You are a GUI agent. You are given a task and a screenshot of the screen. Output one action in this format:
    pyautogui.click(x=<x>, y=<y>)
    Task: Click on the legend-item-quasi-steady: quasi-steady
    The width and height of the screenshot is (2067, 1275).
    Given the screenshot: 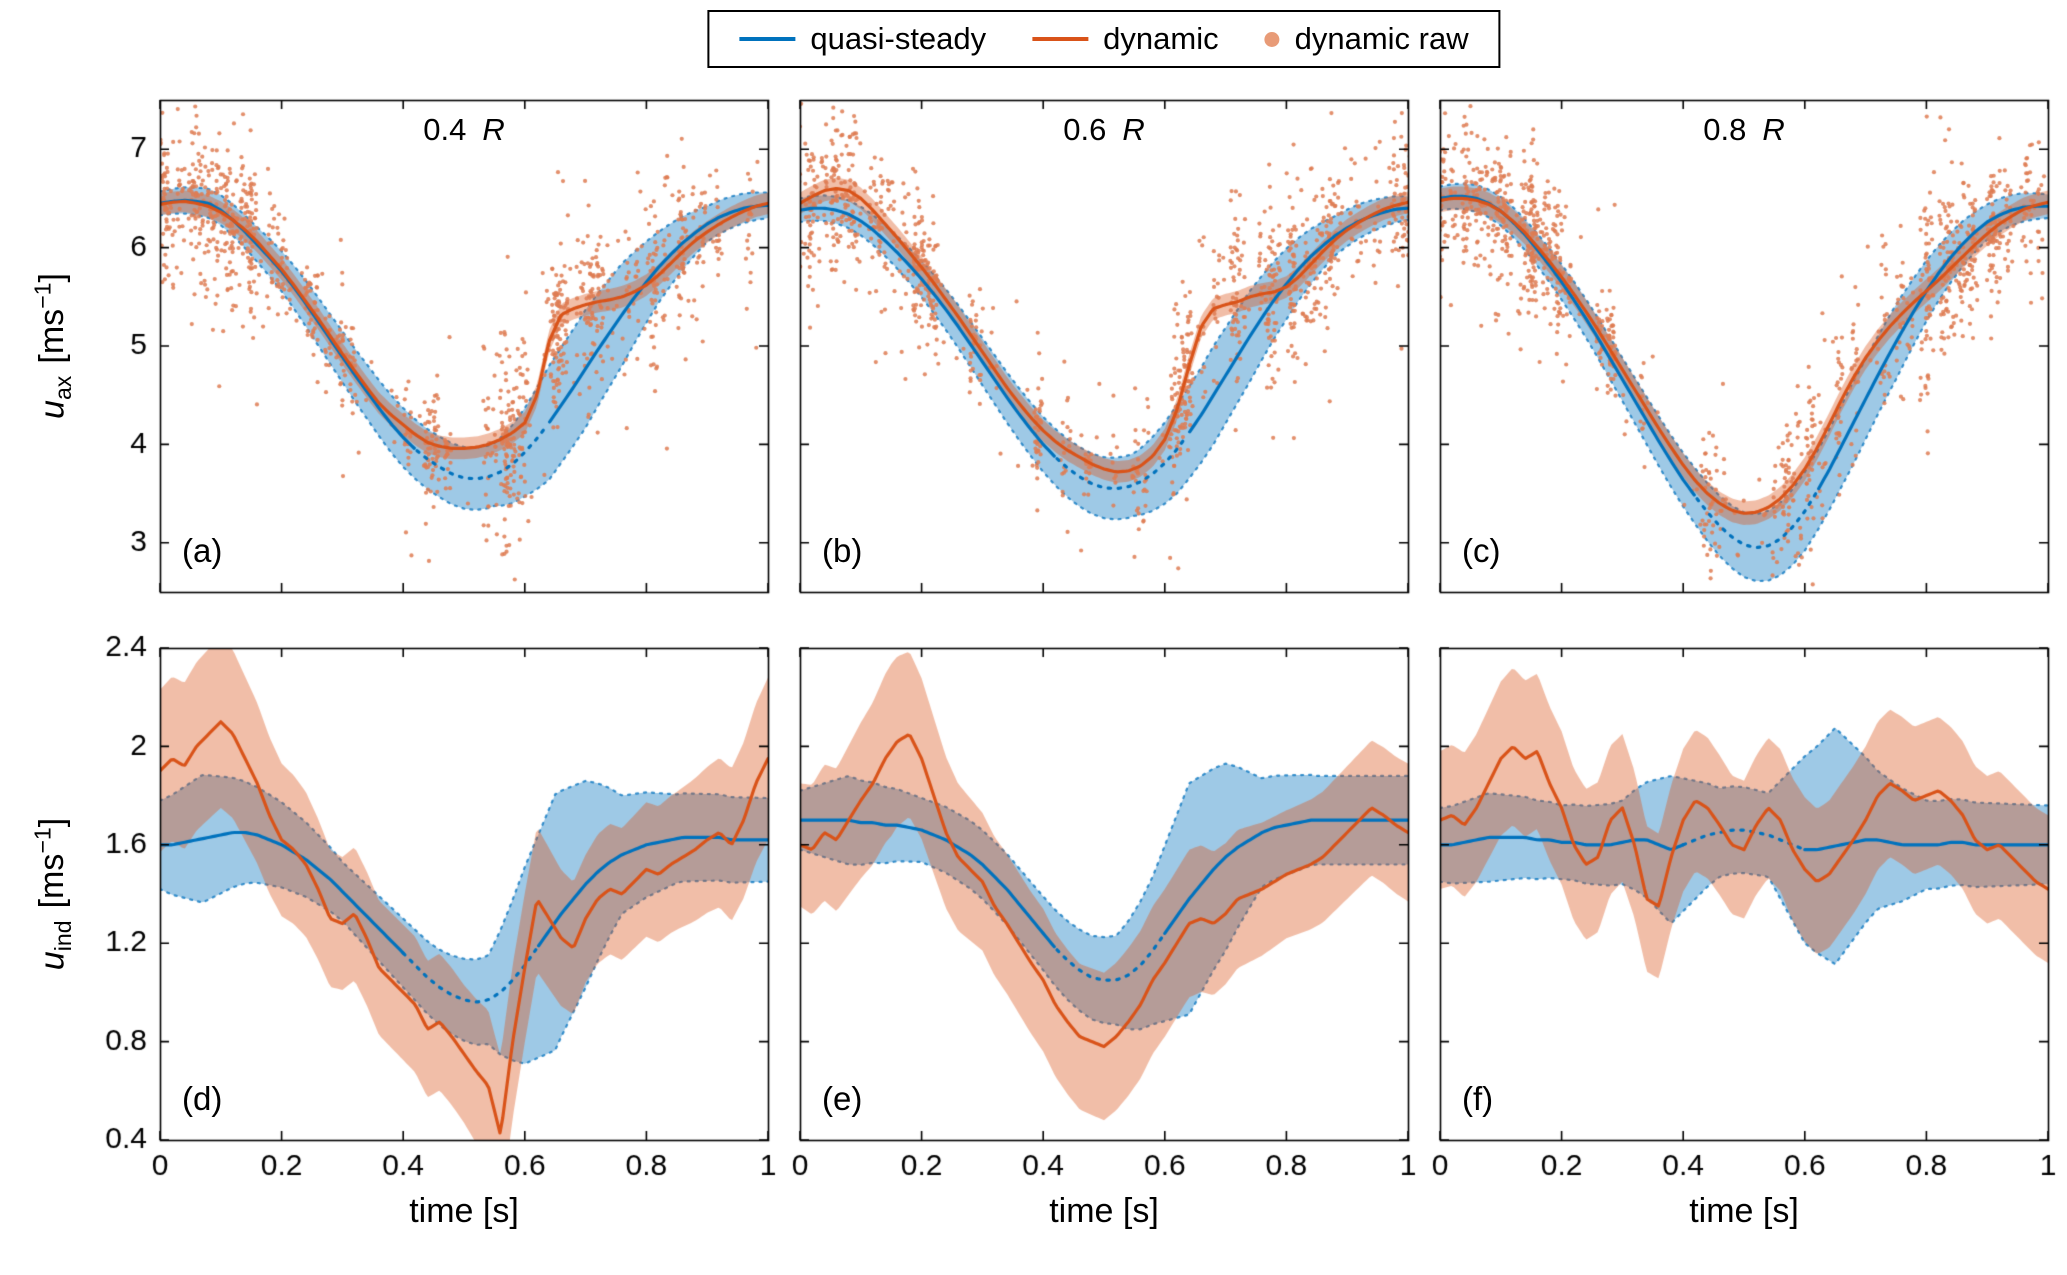 What is the action you would take?
    pyautogui.click(x=862, y=39)
    